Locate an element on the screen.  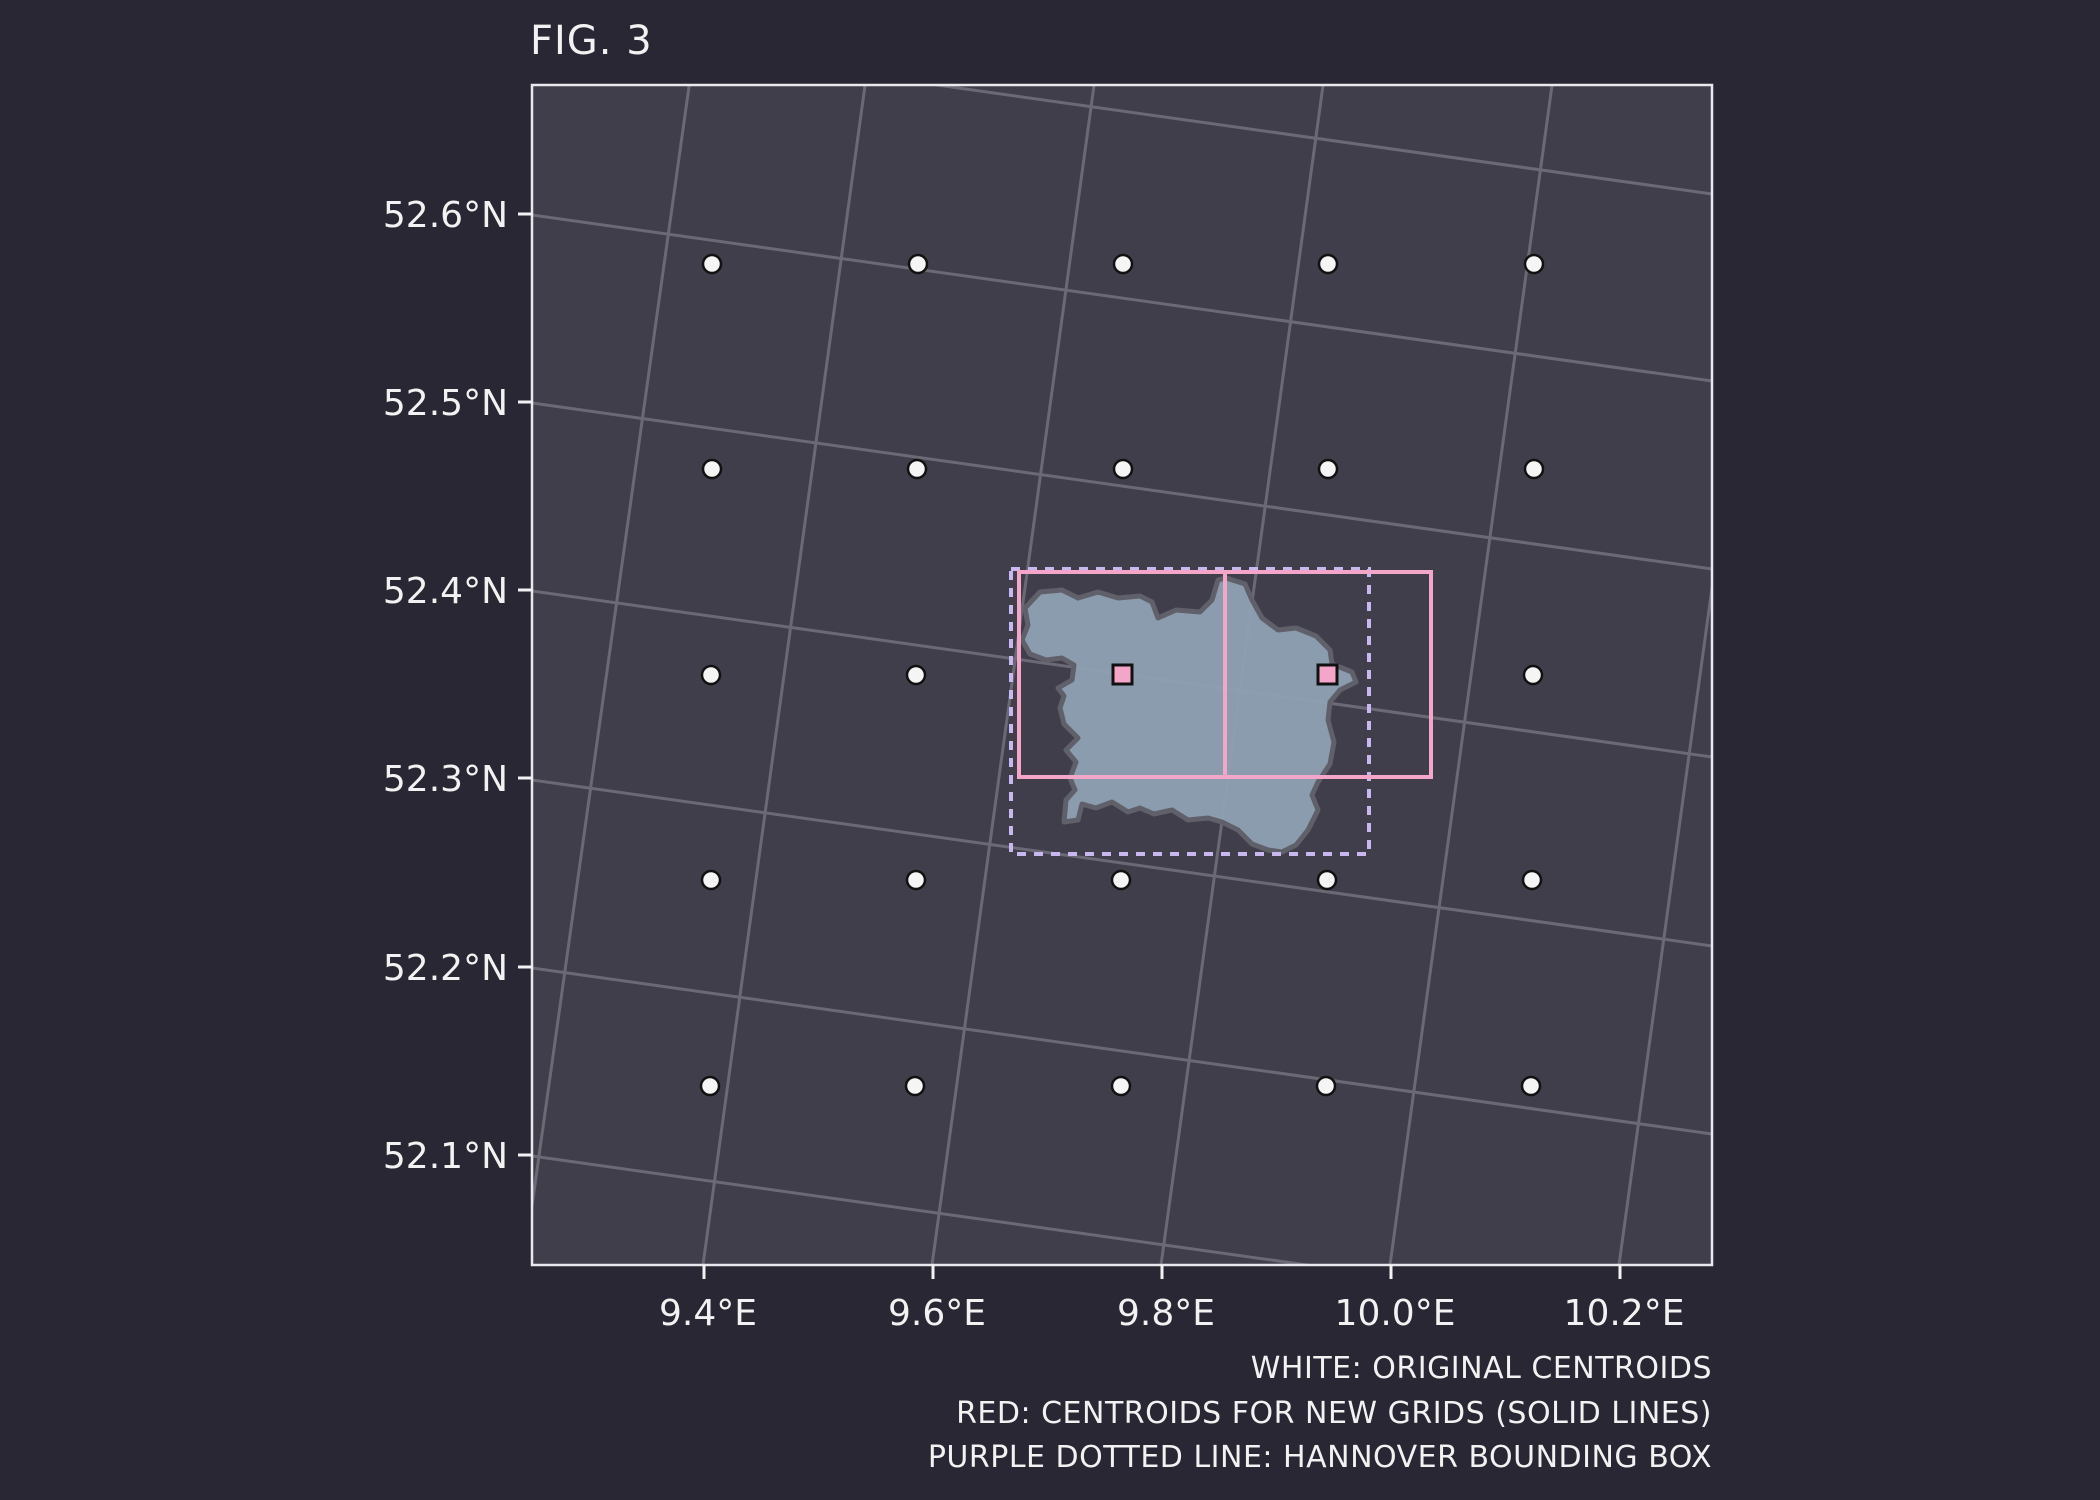
new-grid-cell-right is located at coordinates (1328, 674).